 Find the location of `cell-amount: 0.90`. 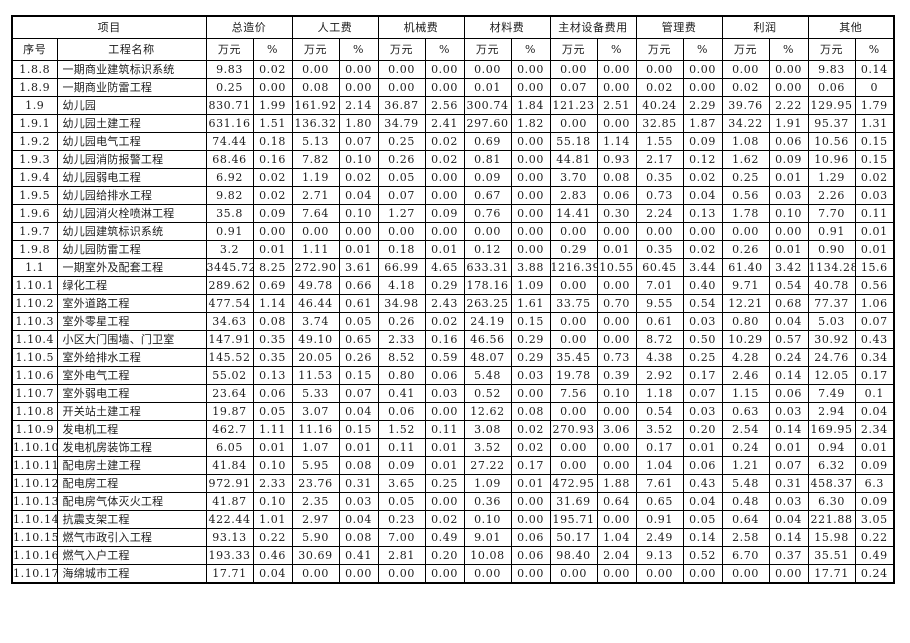

cell-amount: 0.90 is located at coordinates (831, 249).